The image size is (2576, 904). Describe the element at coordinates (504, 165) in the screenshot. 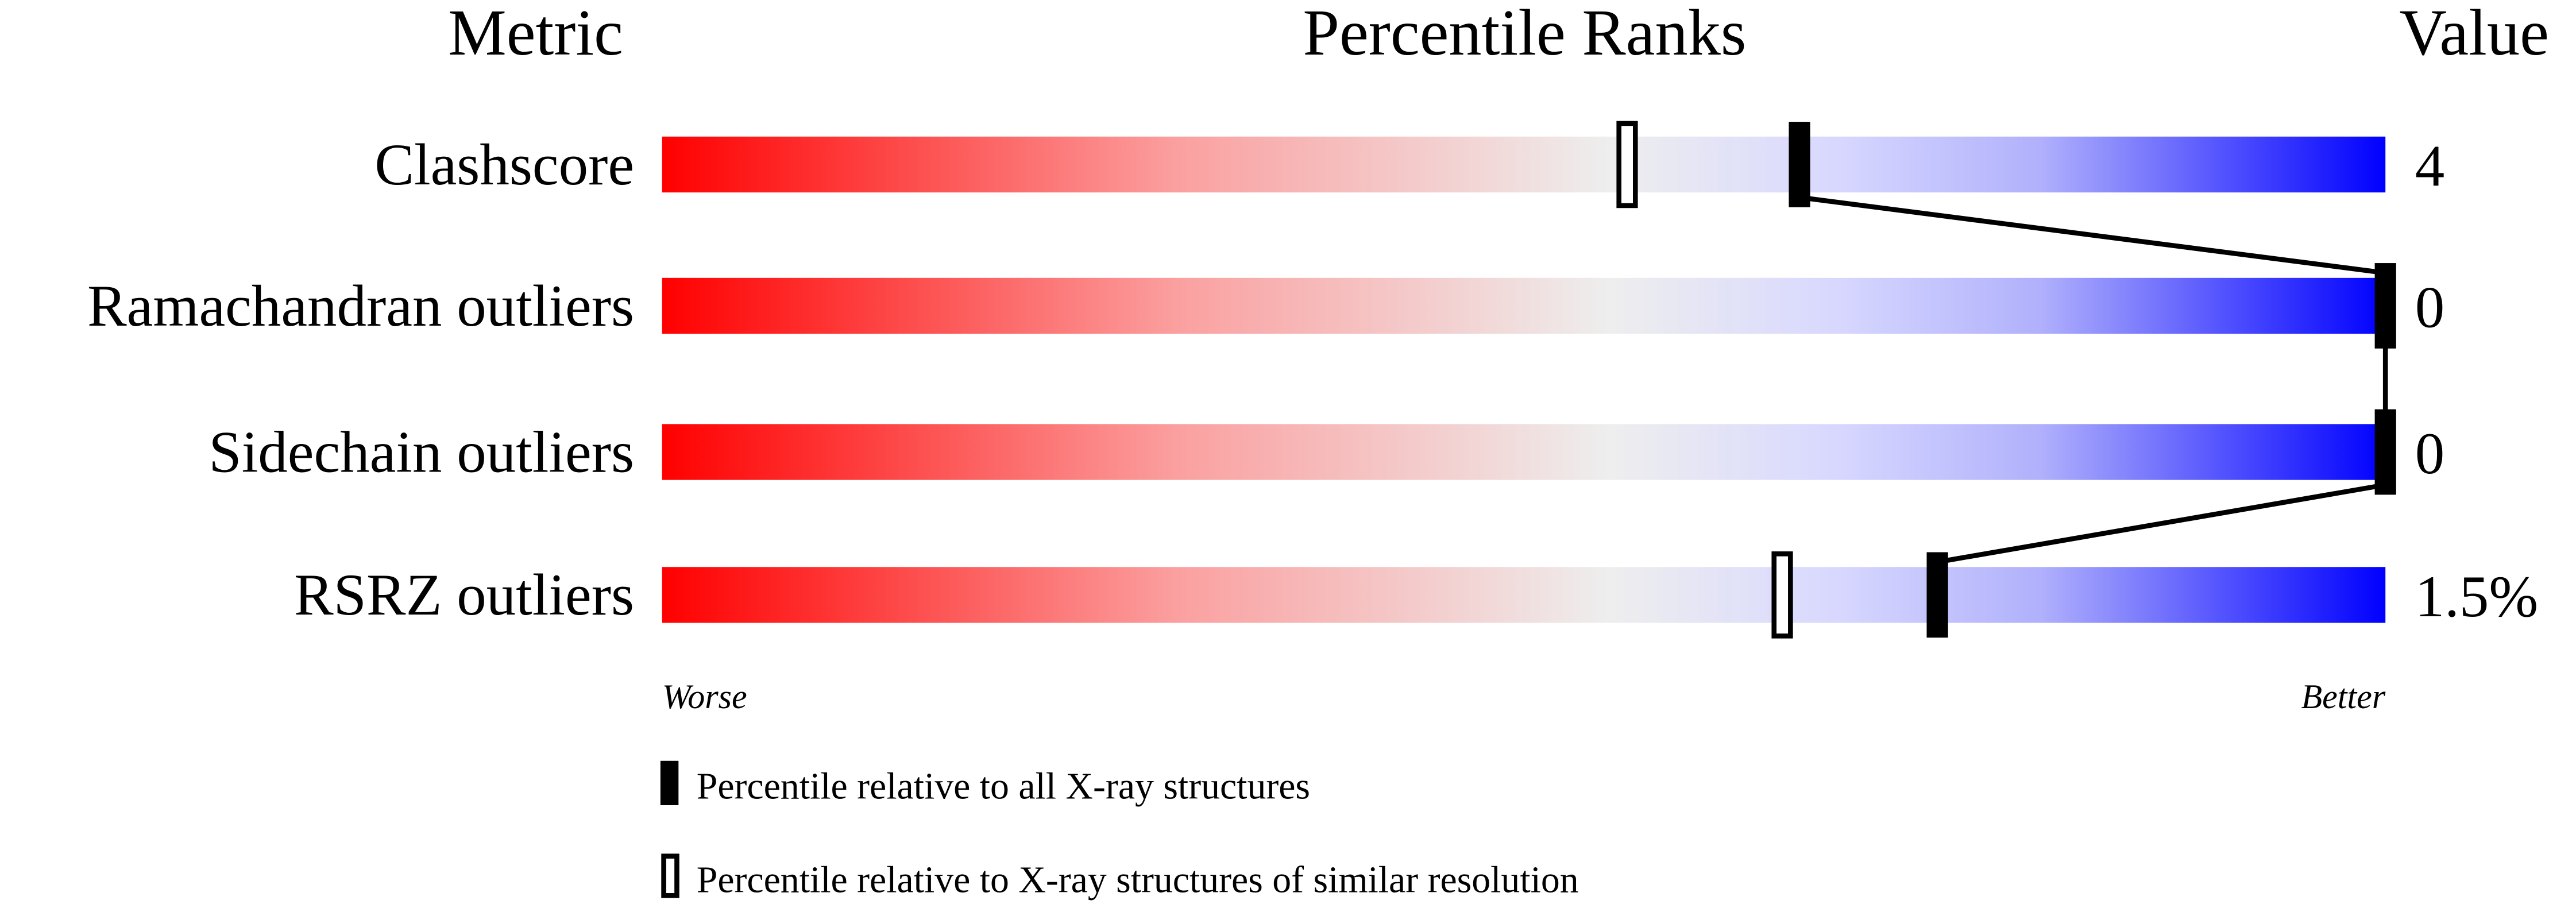

I see `metric-label: Clashscore` at that location.